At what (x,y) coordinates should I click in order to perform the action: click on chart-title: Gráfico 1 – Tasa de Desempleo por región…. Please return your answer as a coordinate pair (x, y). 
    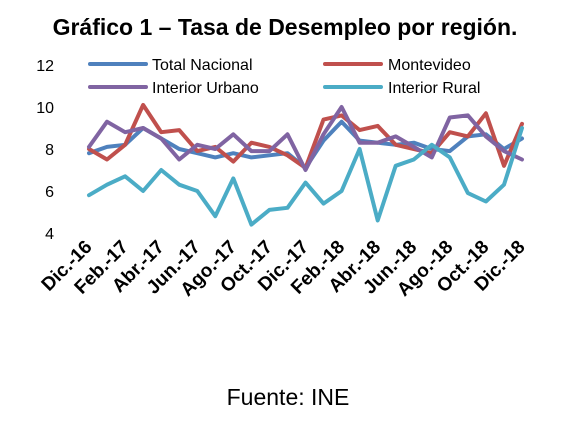
    Looking at the image, I should click on (285, 27).